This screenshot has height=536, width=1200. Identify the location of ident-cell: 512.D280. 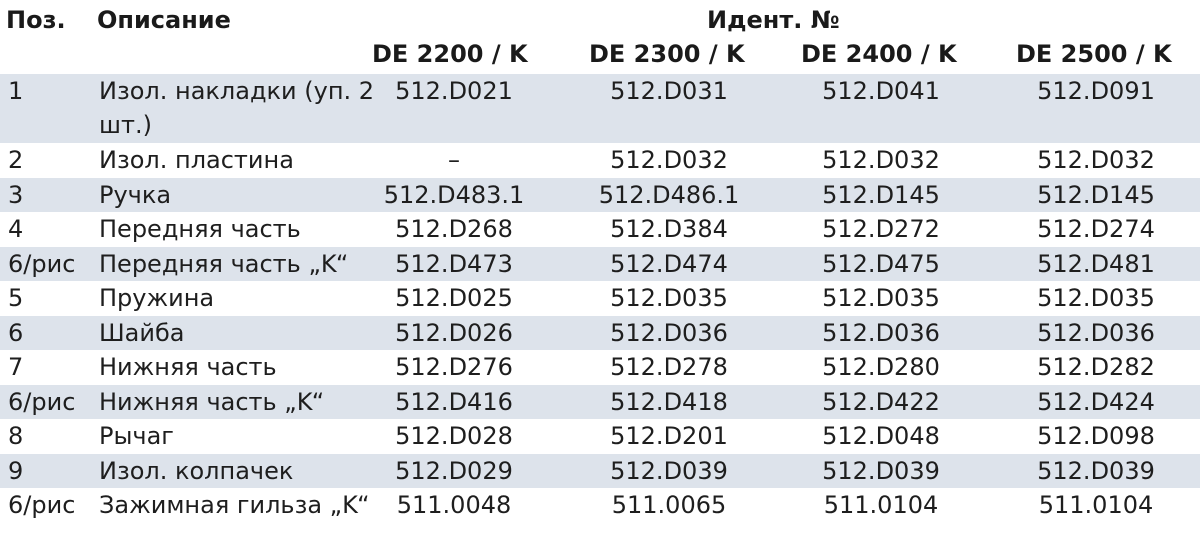
(881, 367).